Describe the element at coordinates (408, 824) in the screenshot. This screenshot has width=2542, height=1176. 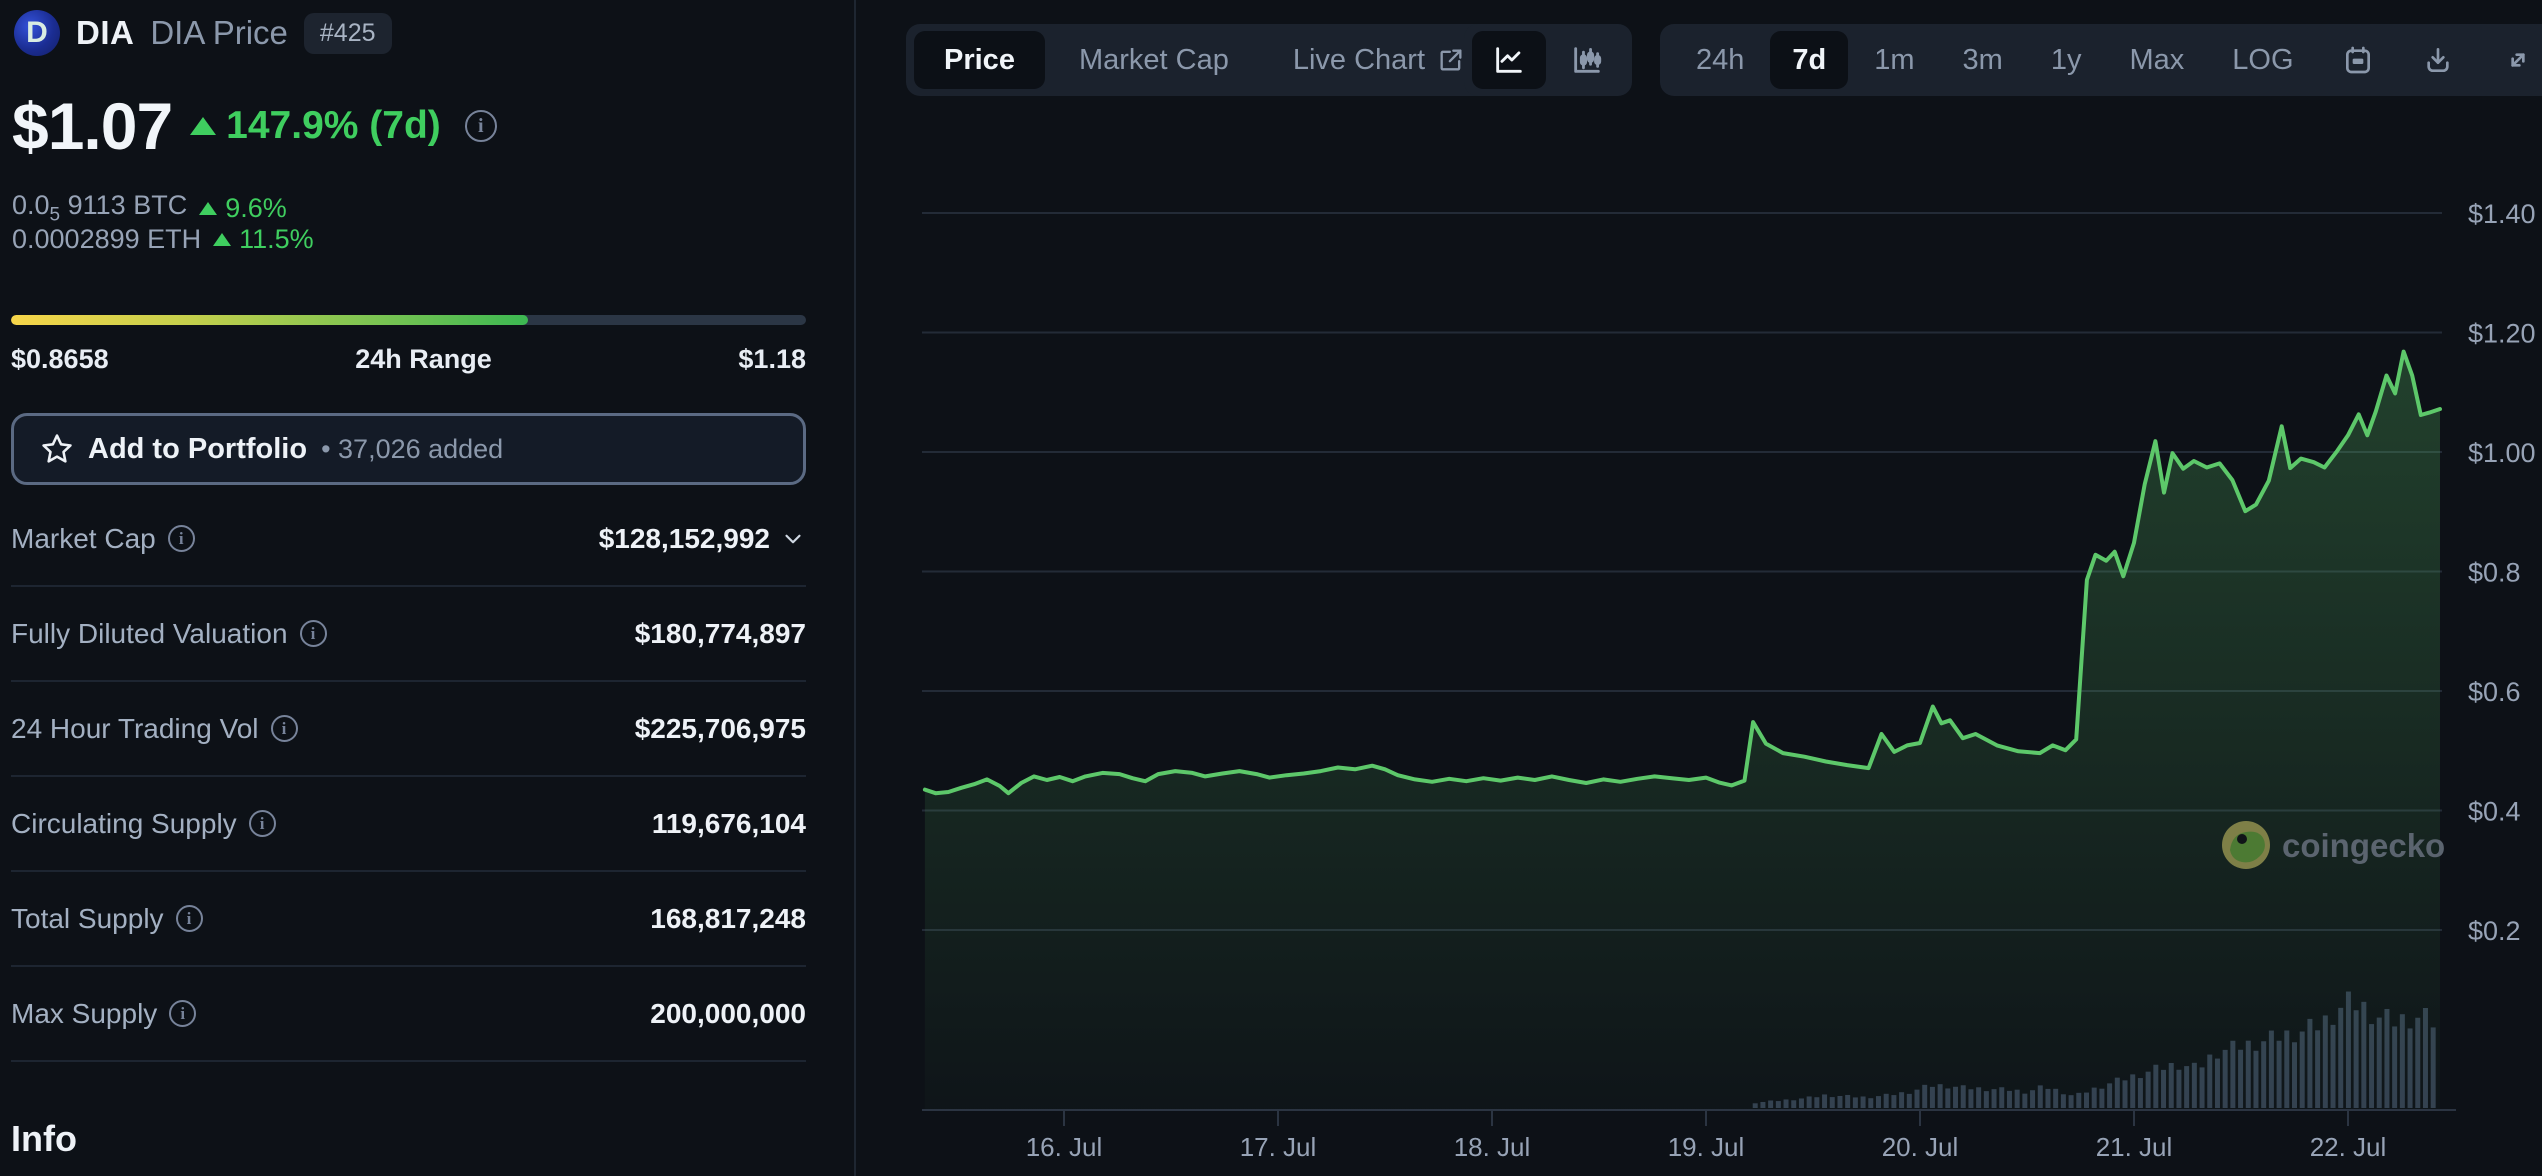
I see `stat-row-circulating-supply: Circulating Supply i 119,676,104` at that location.